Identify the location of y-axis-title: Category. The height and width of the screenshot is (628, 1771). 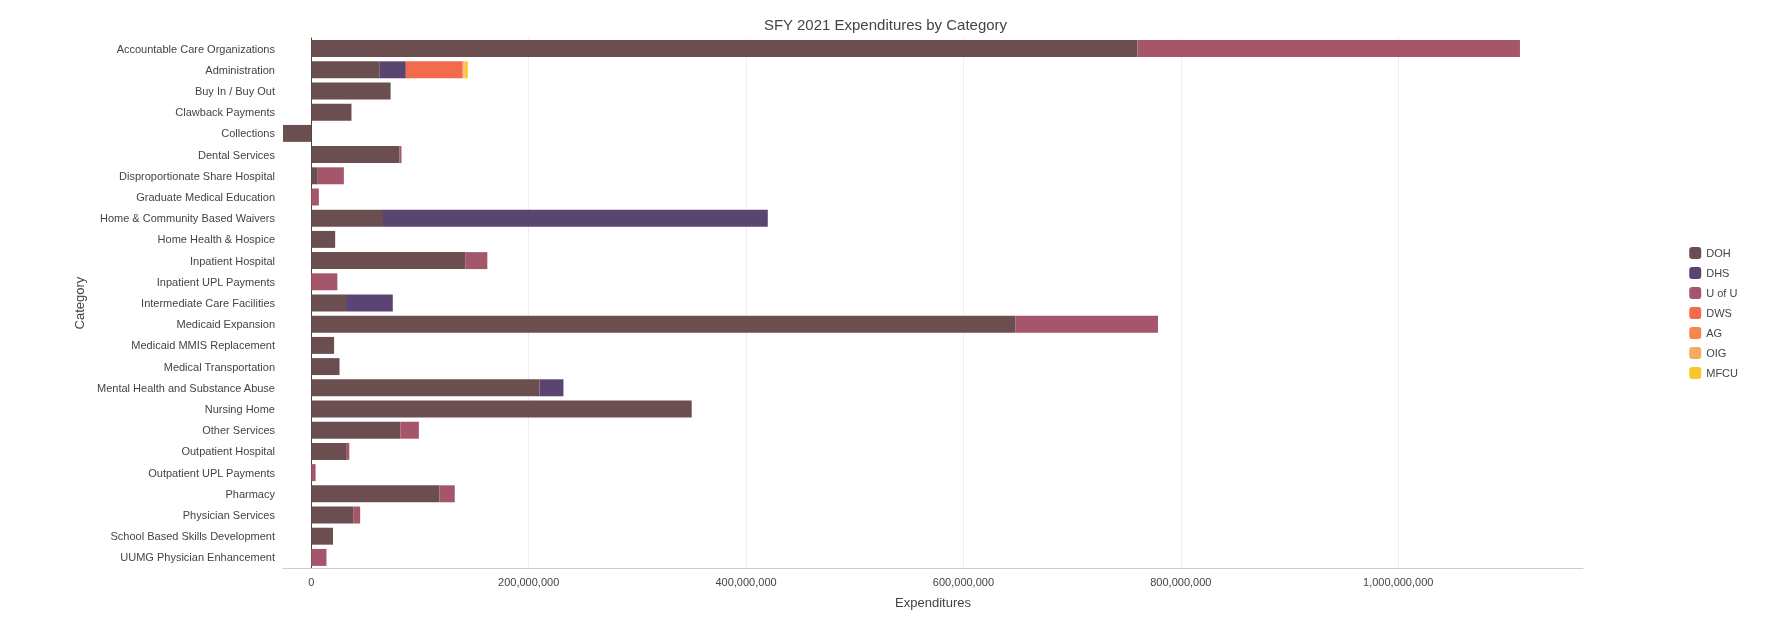
(79, 303).